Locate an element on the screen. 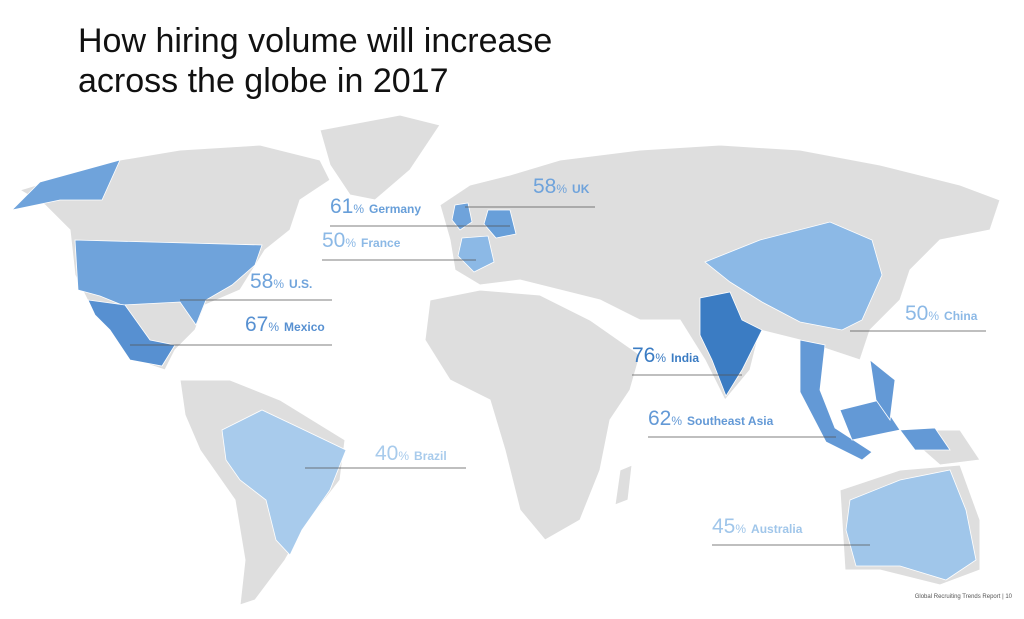 The height and width of the screenshot is (619, 1024). title-line: across the globe in 2017 is located at coordinates (263, 81).